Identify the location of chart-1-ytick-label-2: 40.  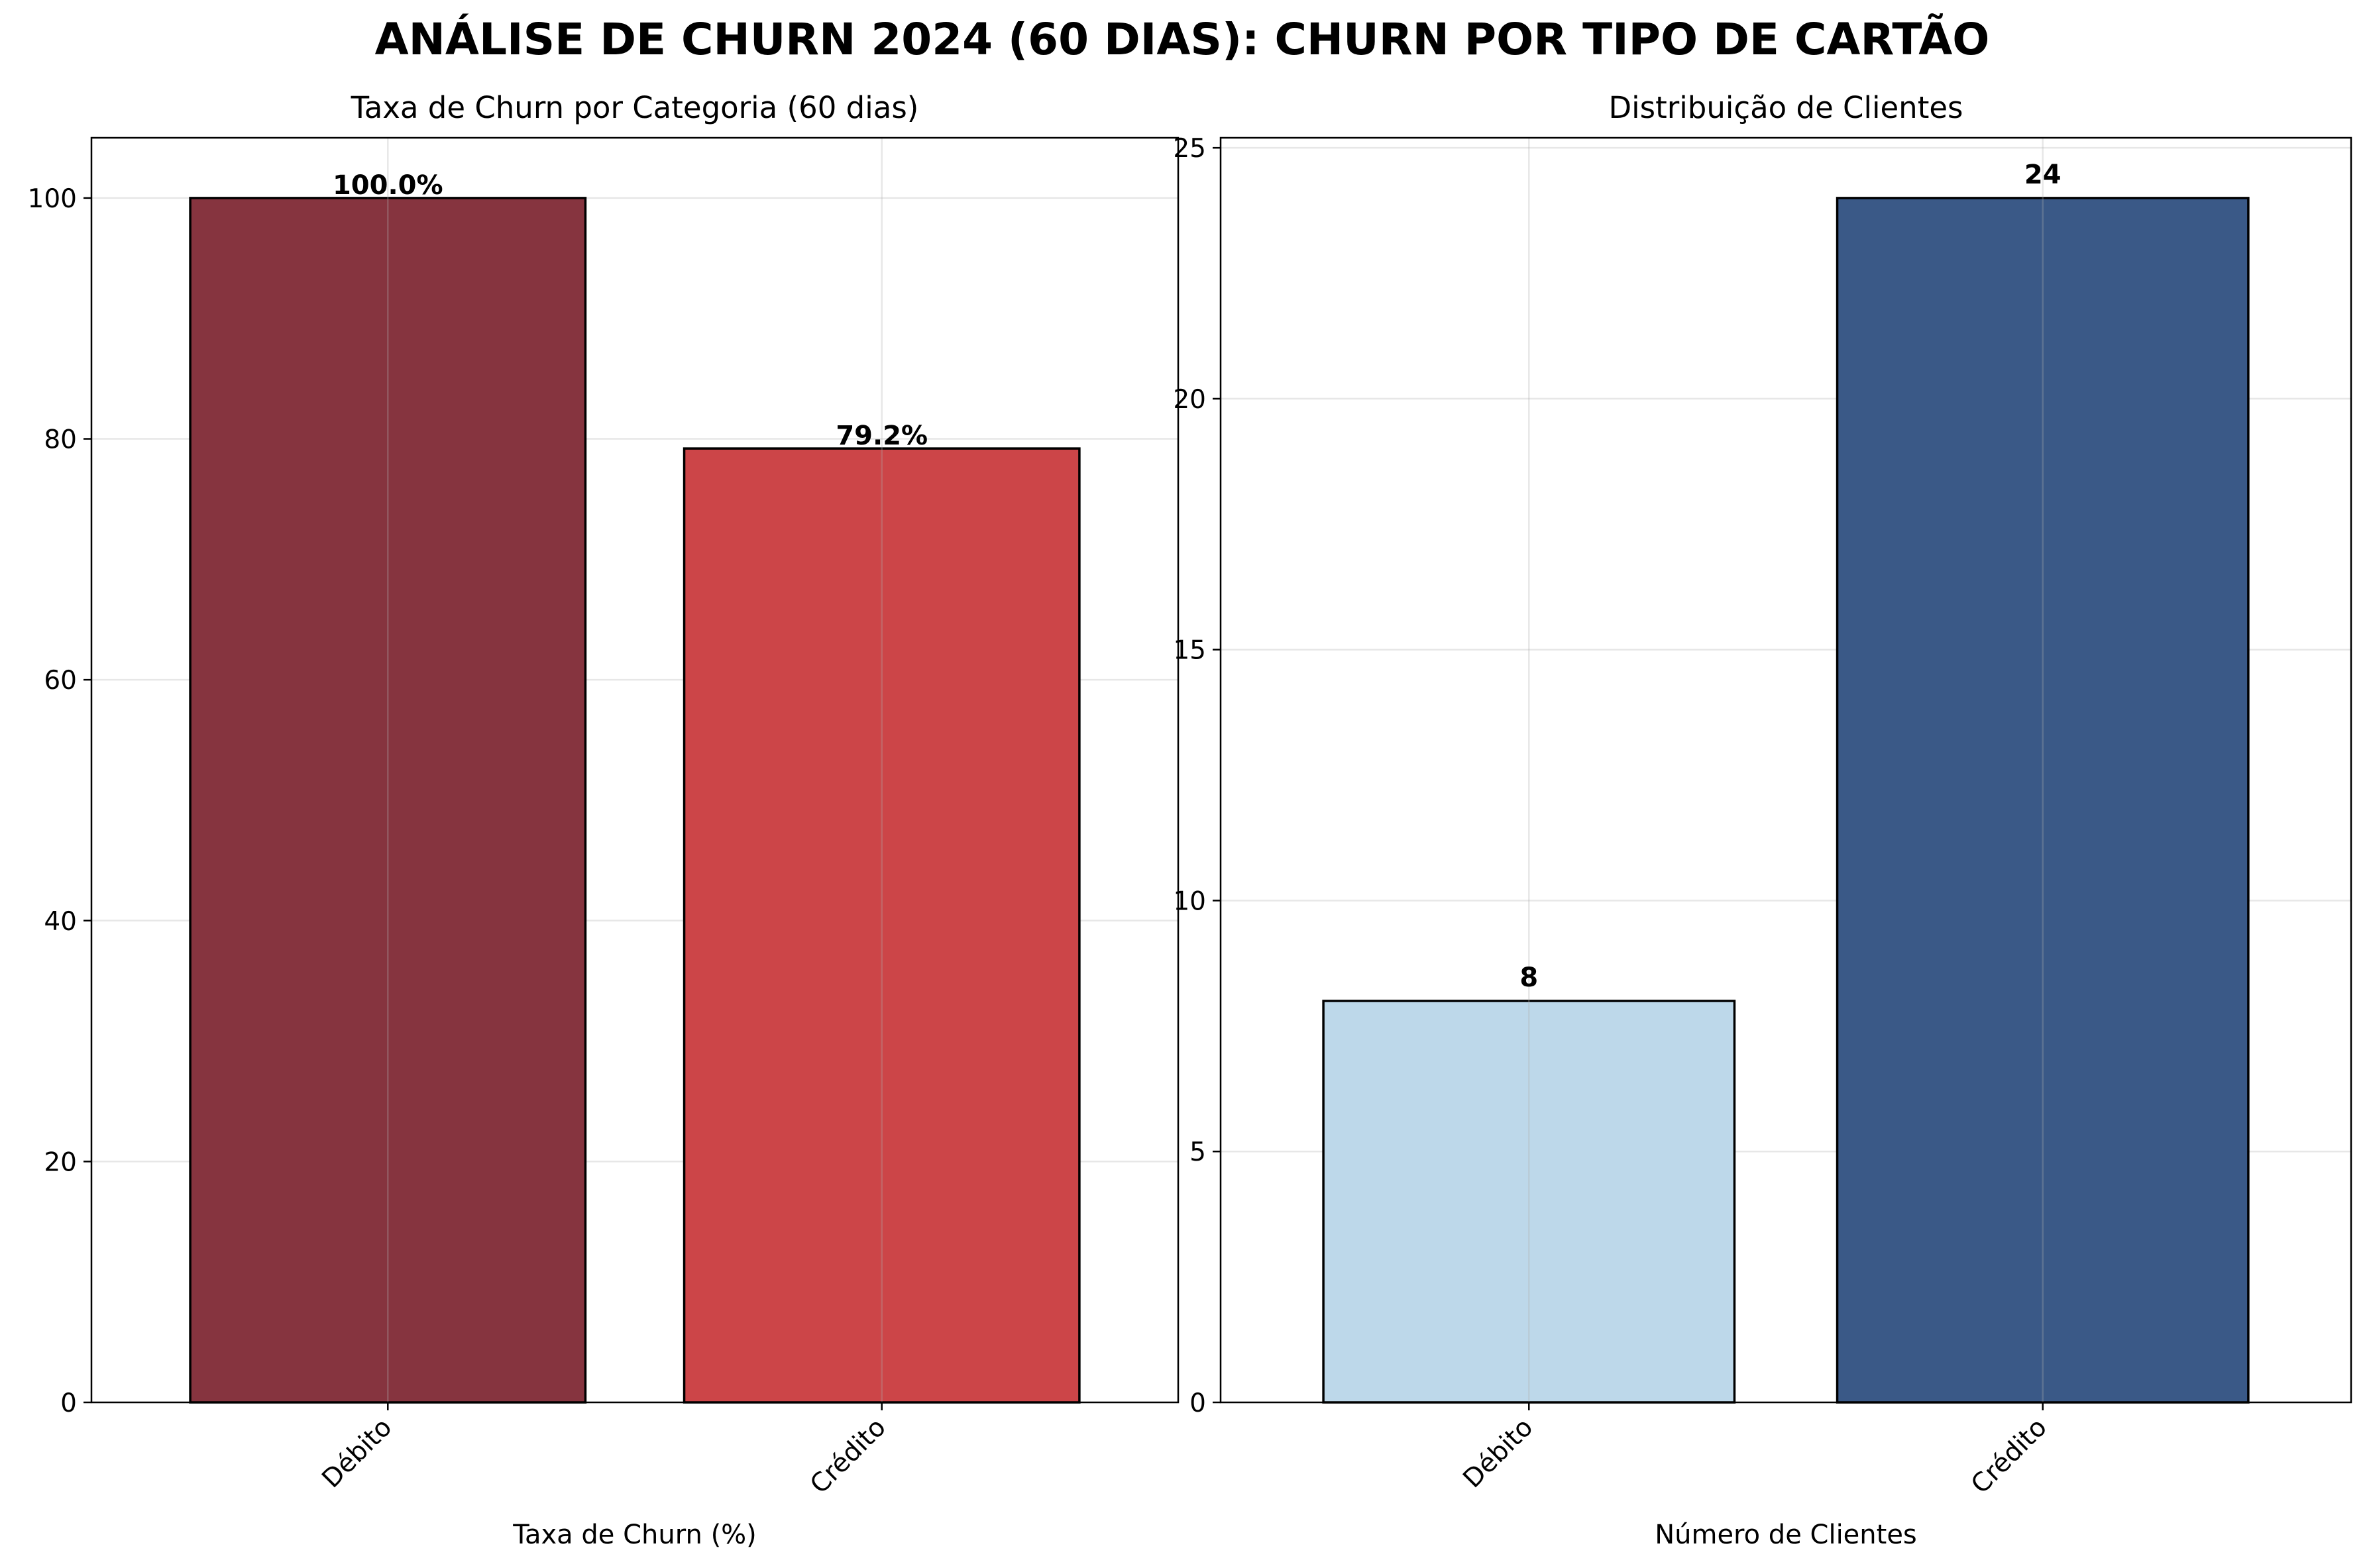
(60, 922).